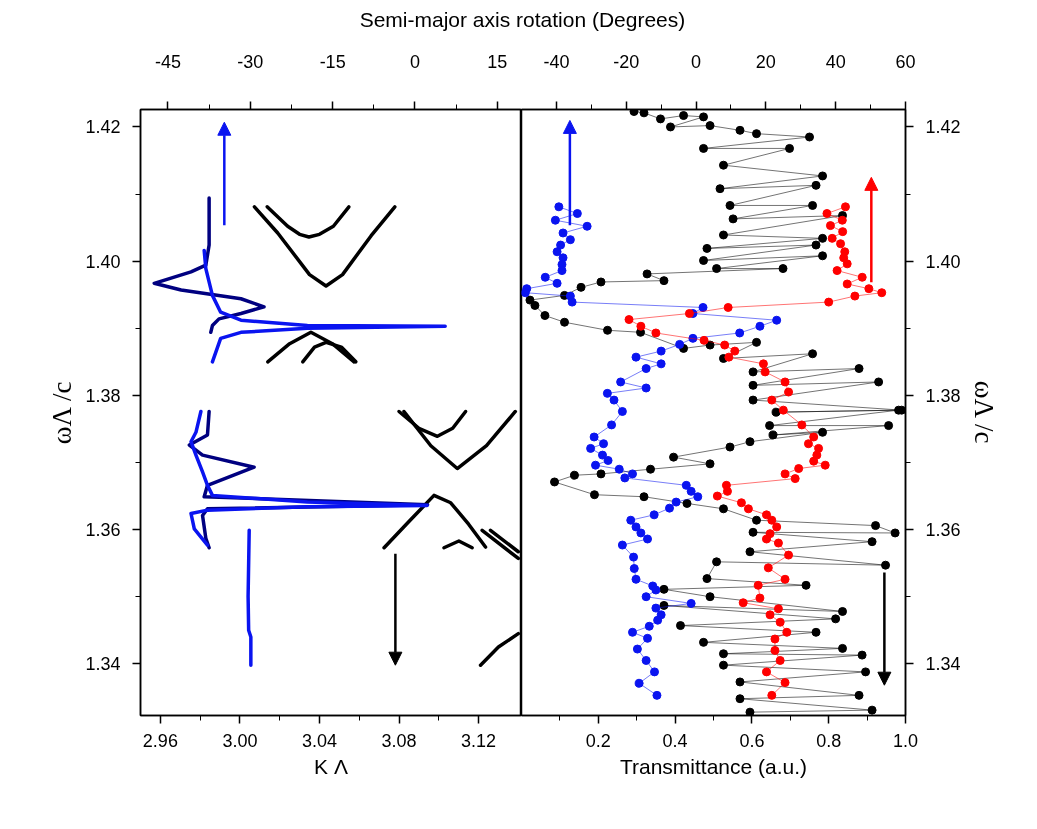  What do you see at coordinates (399, 740) in the screenshot?
I see `x-tick-label: 3.08` at bounding box center [399, 740].